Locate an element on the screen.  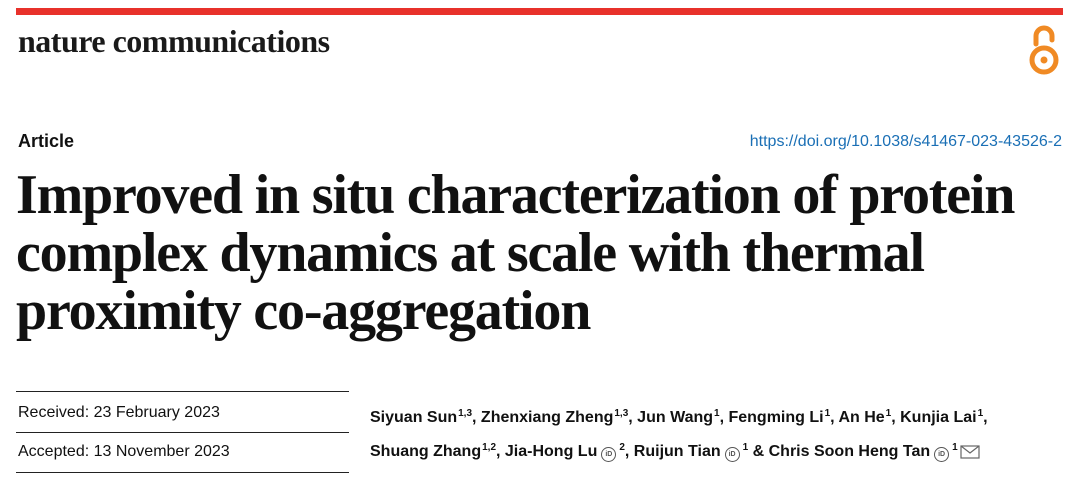
author: Jun Wang1 is located at coordinates (678, 417).